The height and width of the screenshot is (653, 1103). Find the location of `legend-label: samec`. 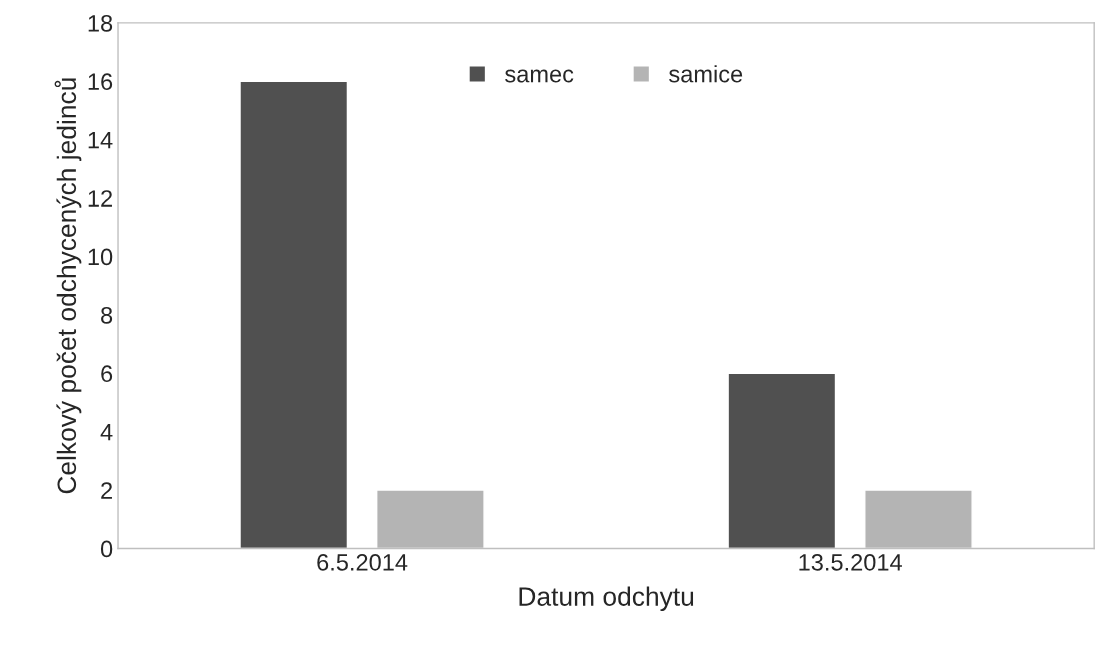

legend-label: samec is located at coordinates (539, 76).